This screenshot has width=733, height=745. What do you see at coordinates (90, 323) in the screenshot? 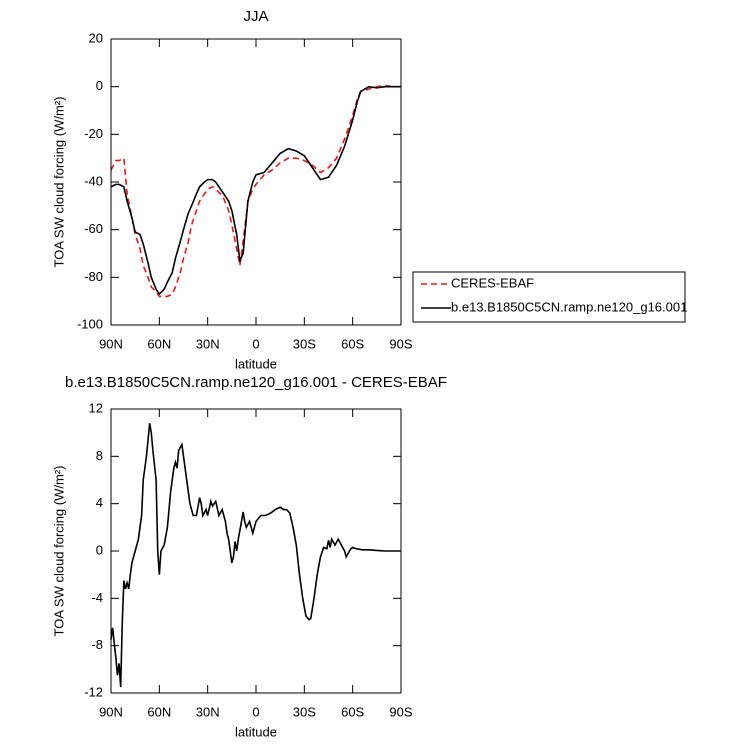
I see `y-tick-label: -100` at bounding box center [90, 323].